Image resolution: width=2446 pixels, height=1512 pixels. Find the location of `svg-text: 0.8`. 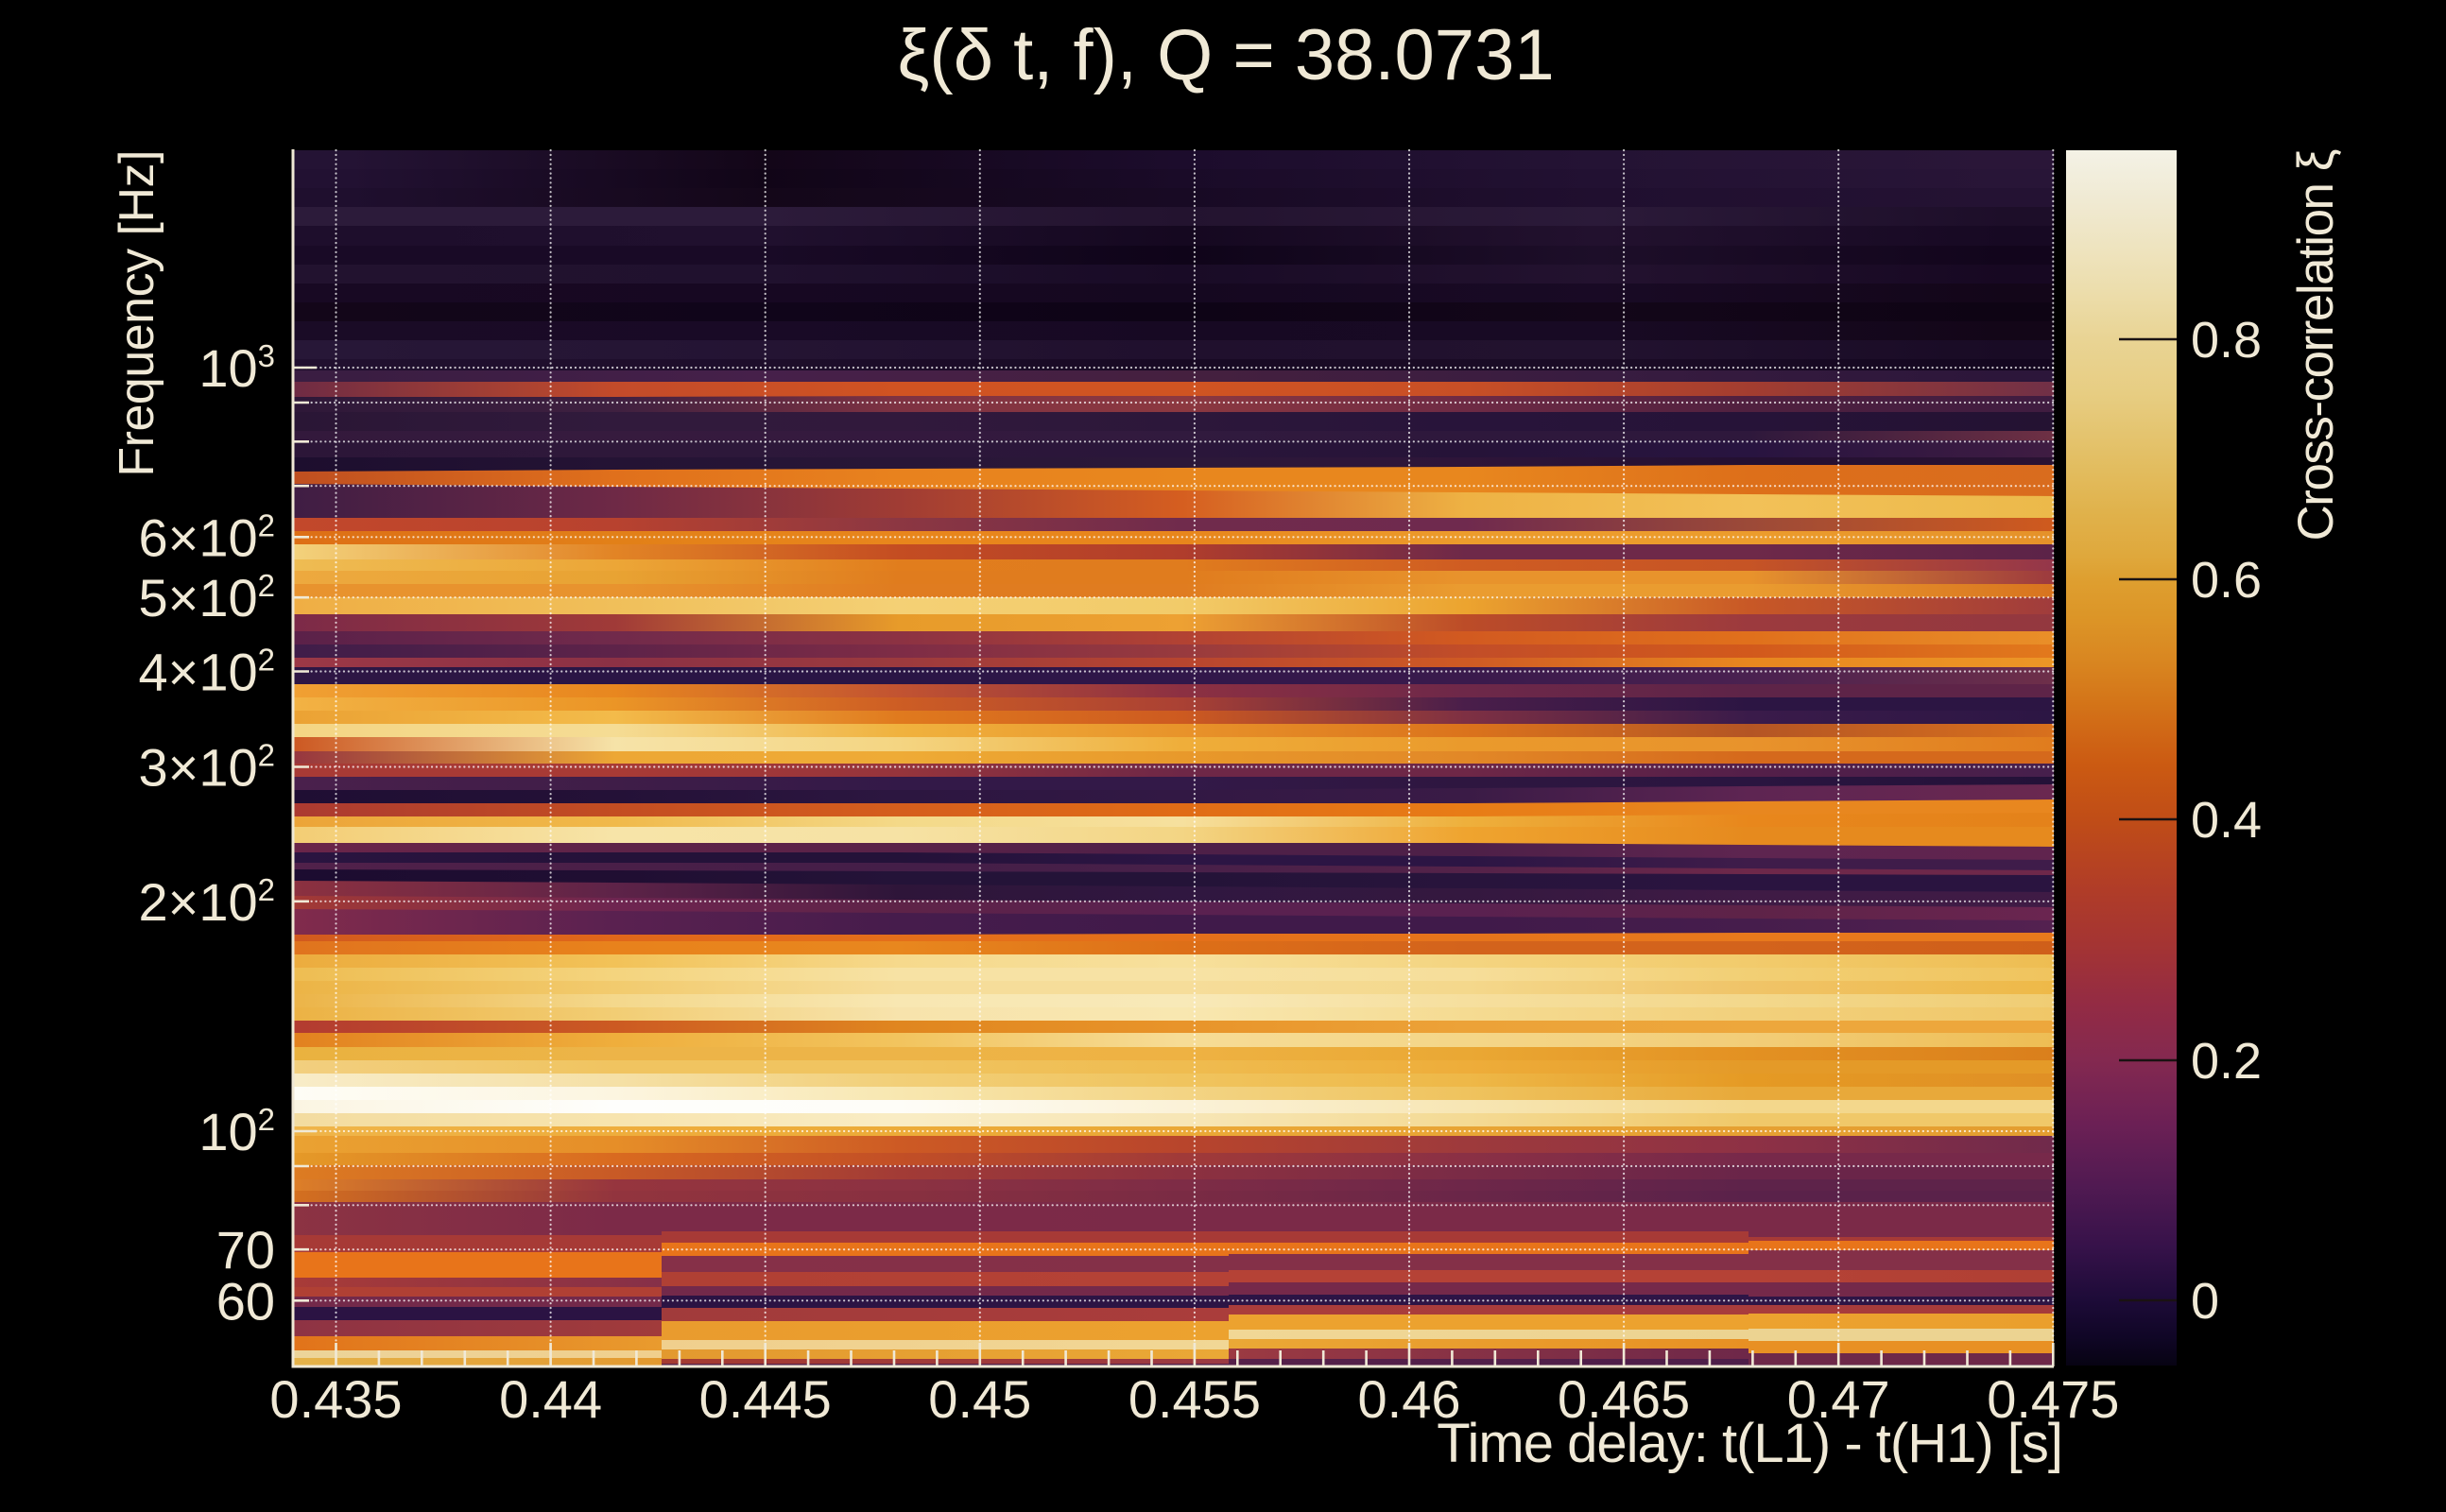

svg-text: 0.8 is located at coordinates (2226, 340).